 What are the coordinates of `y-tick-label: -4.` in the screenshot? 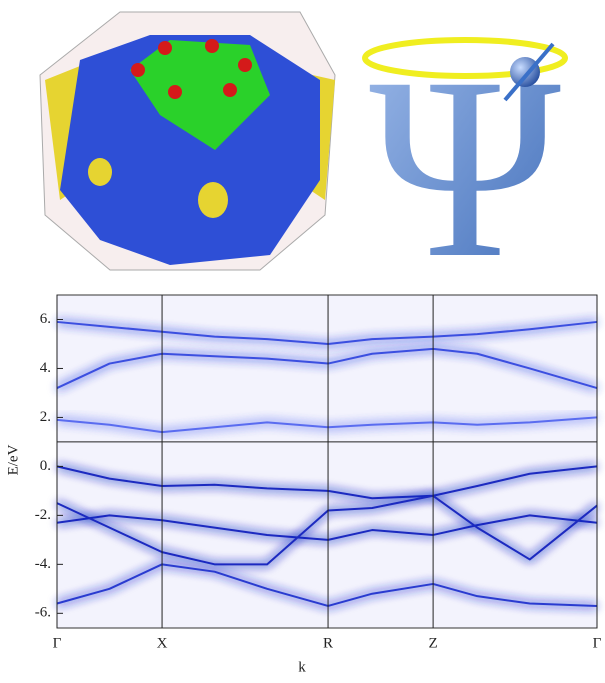 It's located at (43, 564).